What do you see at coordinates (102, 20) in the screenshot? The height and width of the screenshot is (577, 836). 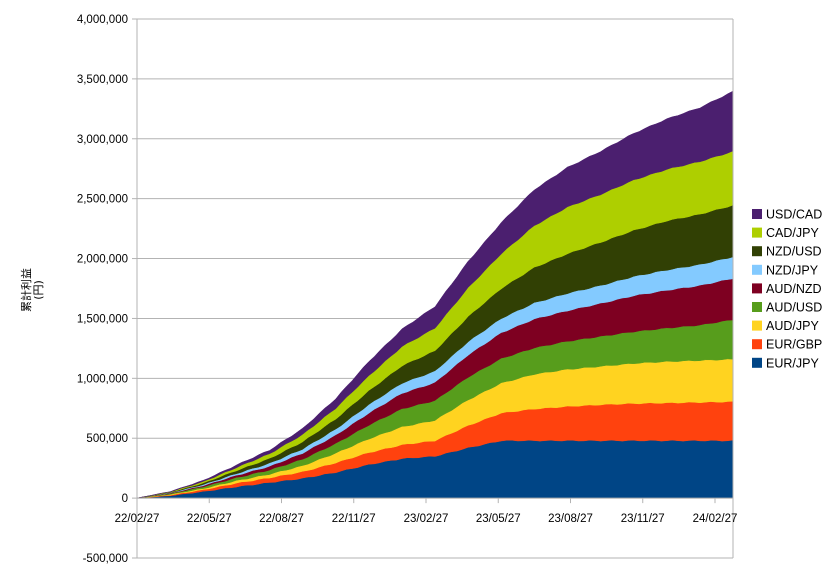 I see `y-tick-label: 4,000,000` at bounding box center [102, 20].